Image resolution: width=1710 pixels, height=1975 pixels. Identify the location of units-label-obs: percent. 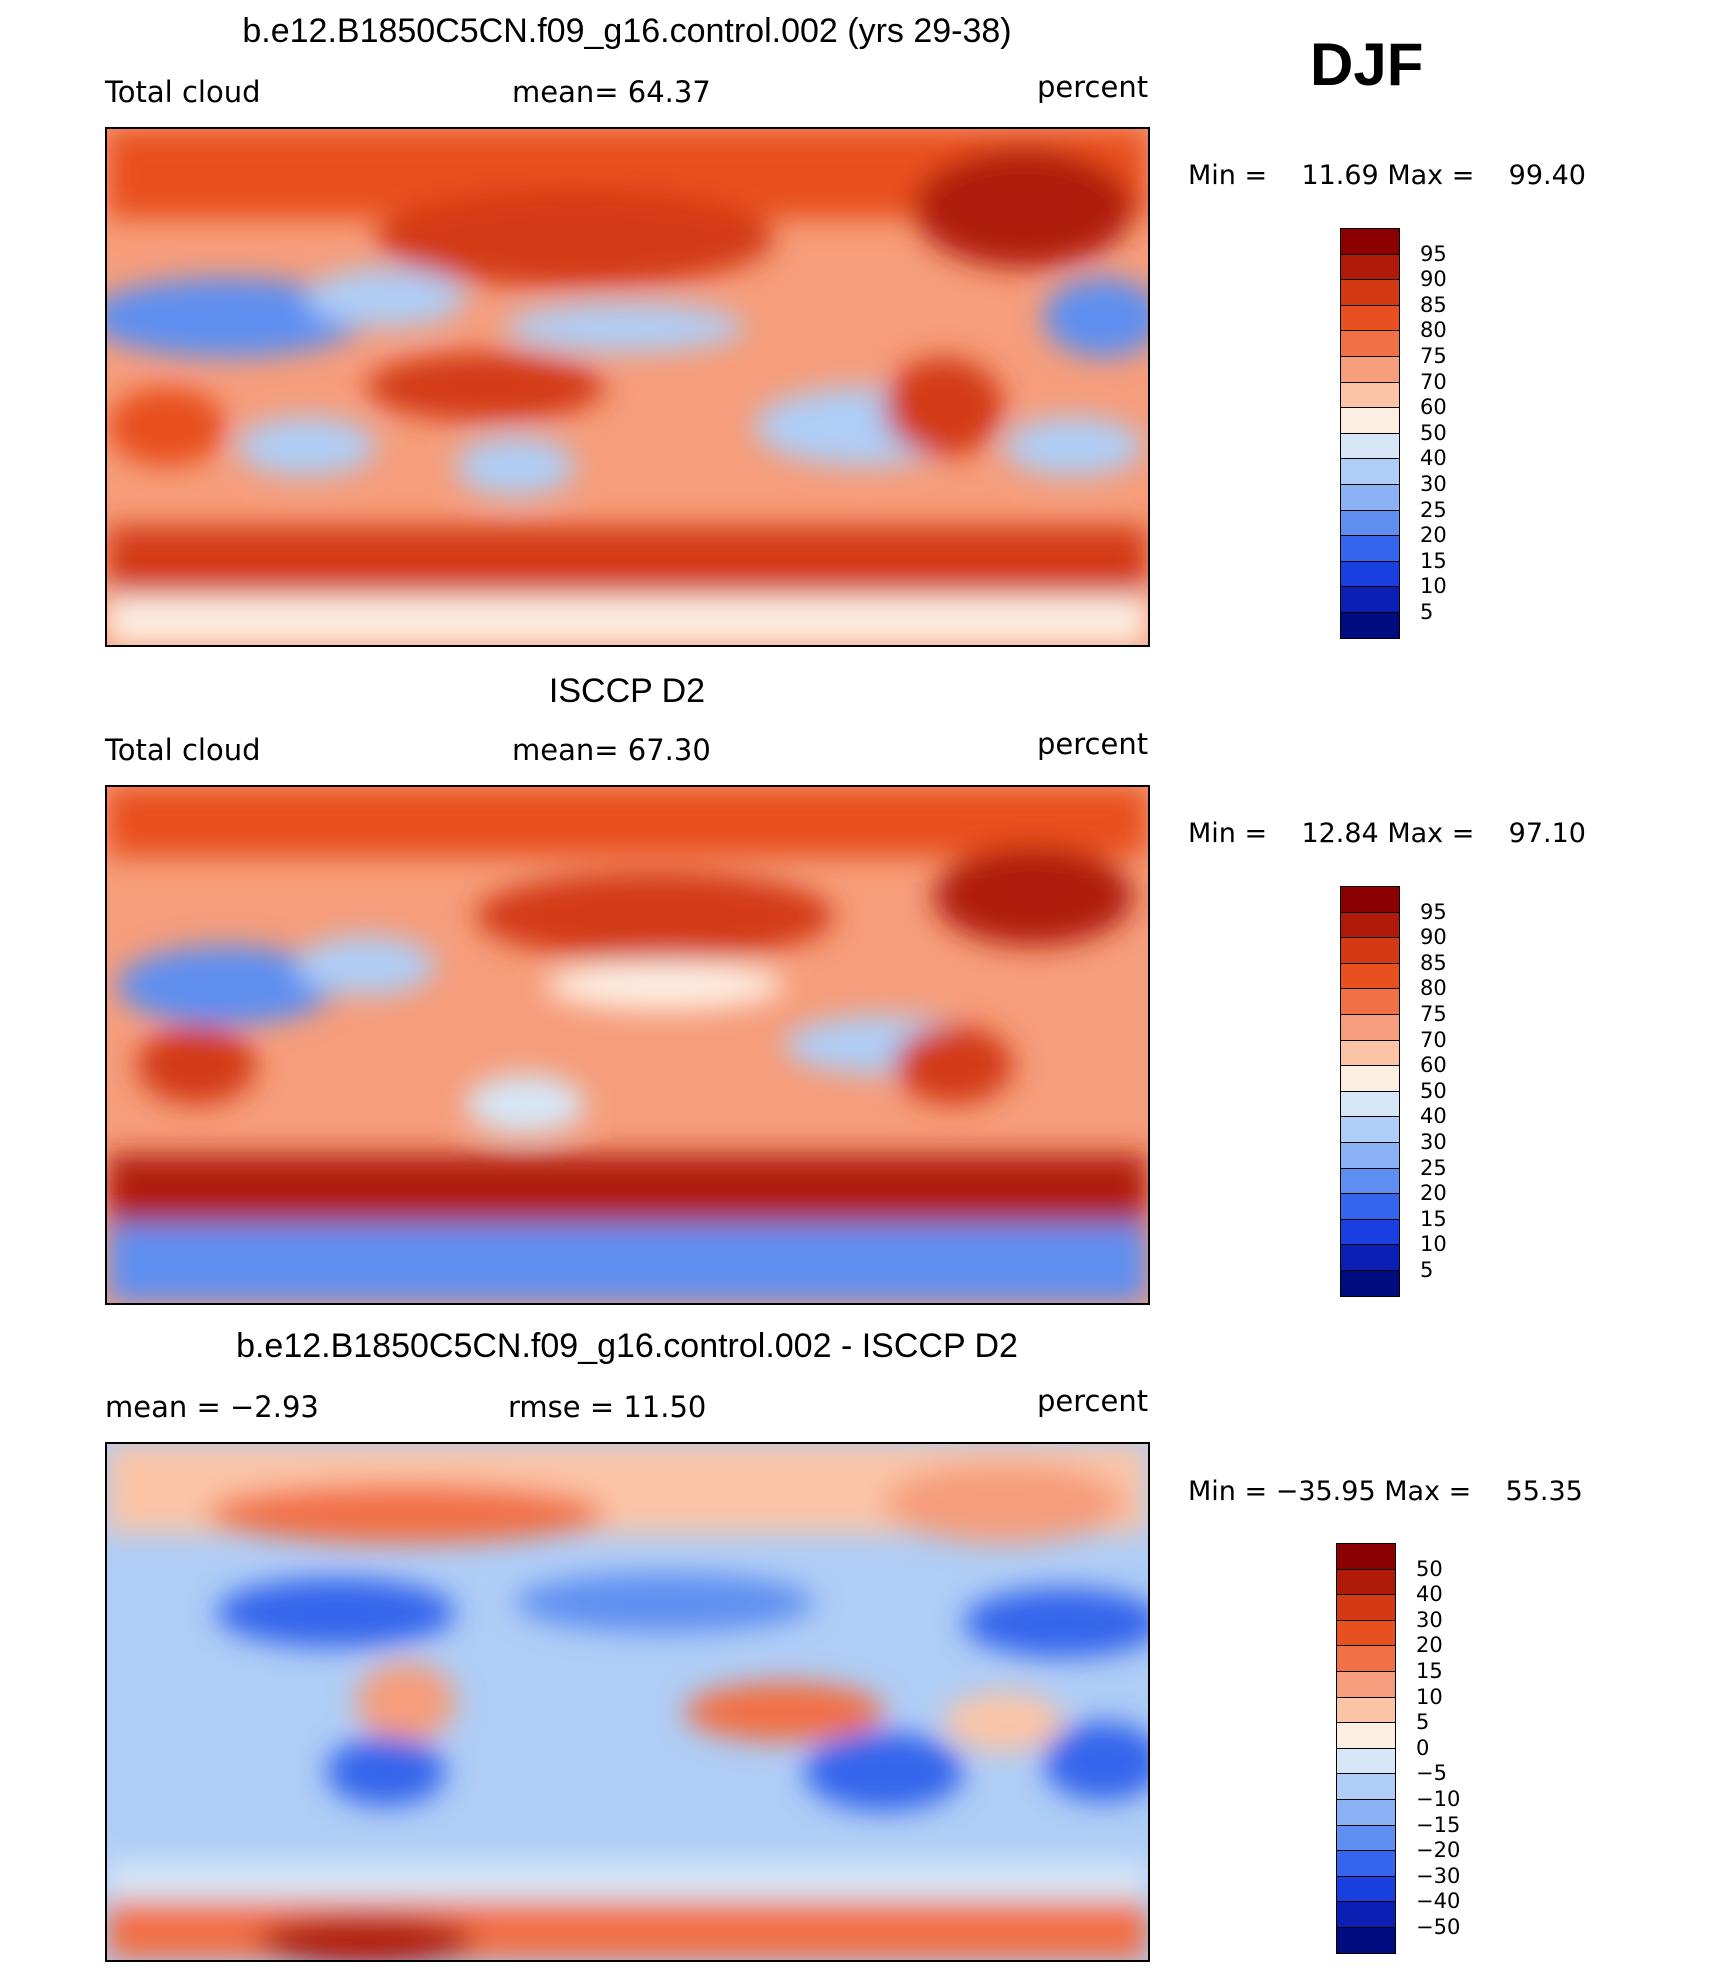
(1093, 744).